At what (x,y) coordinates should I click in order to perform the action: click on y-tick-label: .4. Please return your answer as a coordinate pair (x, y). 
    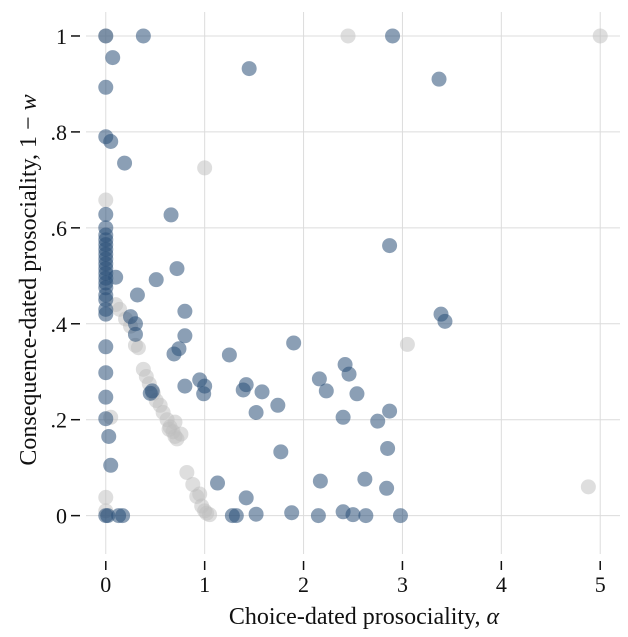
    Looking at the image, I should click on (59, 324).